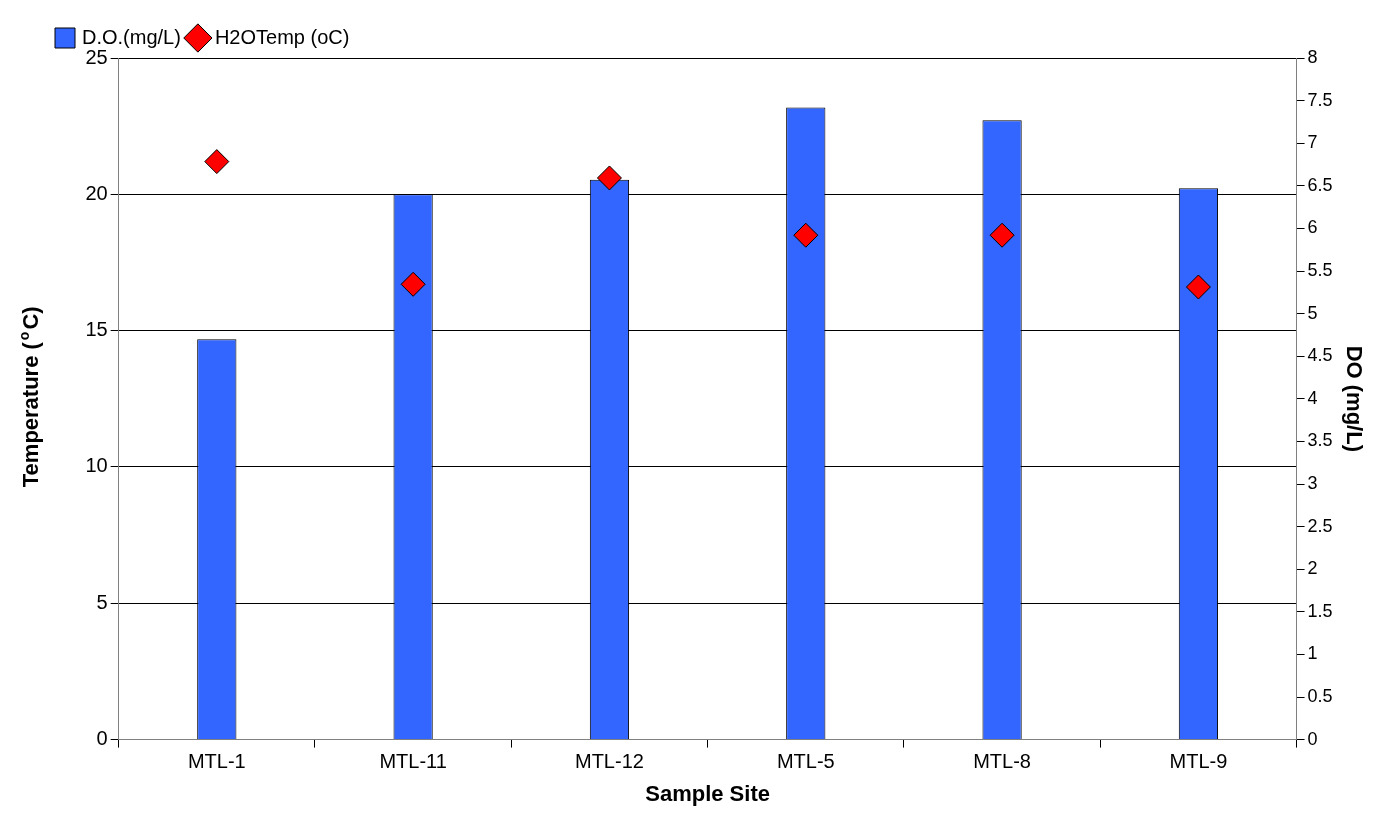 This screenshot has height=830, width=1388. What do you see at coordinates (102, 601) in the screenshot?
I see `y-tick-label: 5` at bounding box center [102, 601].